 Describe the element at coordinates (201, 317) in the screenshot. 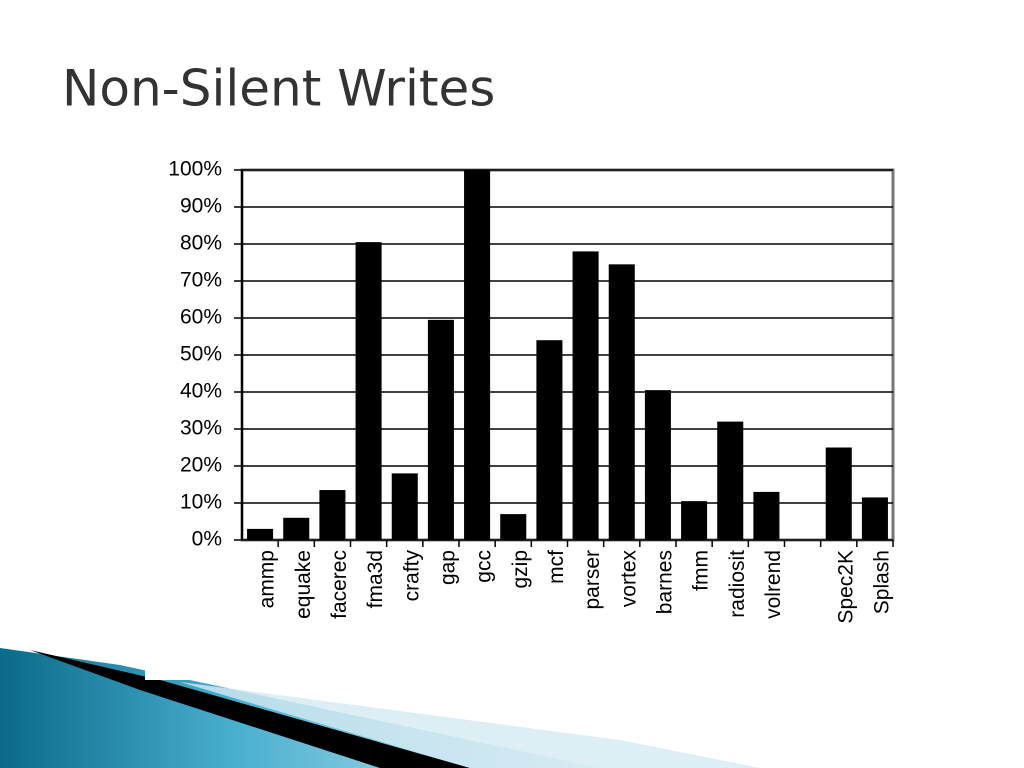

I see `y-tick-label: 60%` at that location.